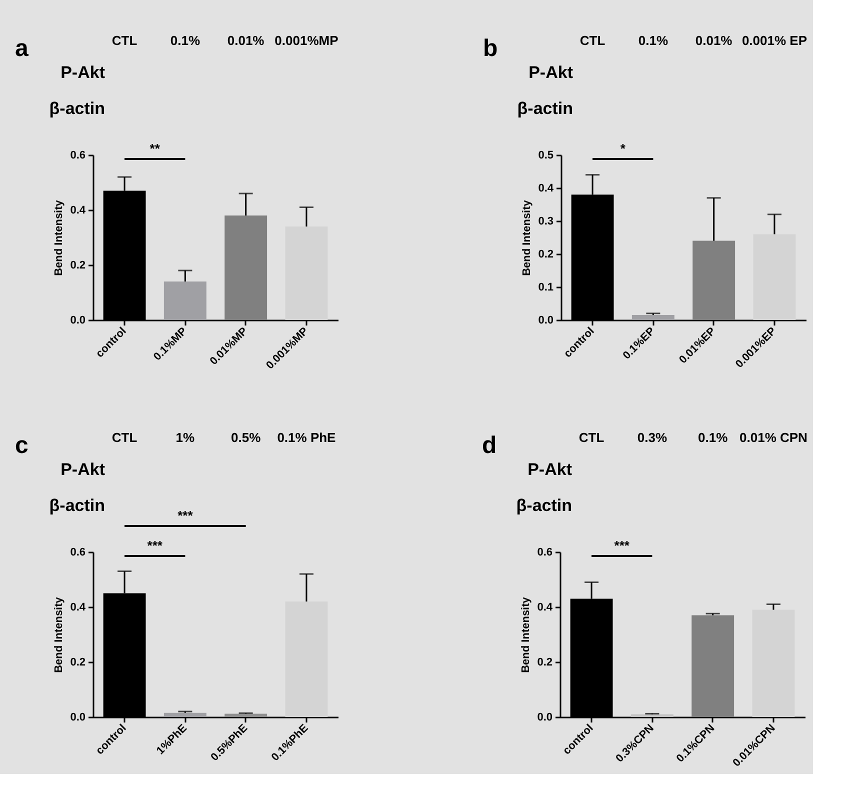  What do you see at coordinates (774, 437) in the screenshot?
I see `text: 0.01% CPN` at bounding box center [774, 437].